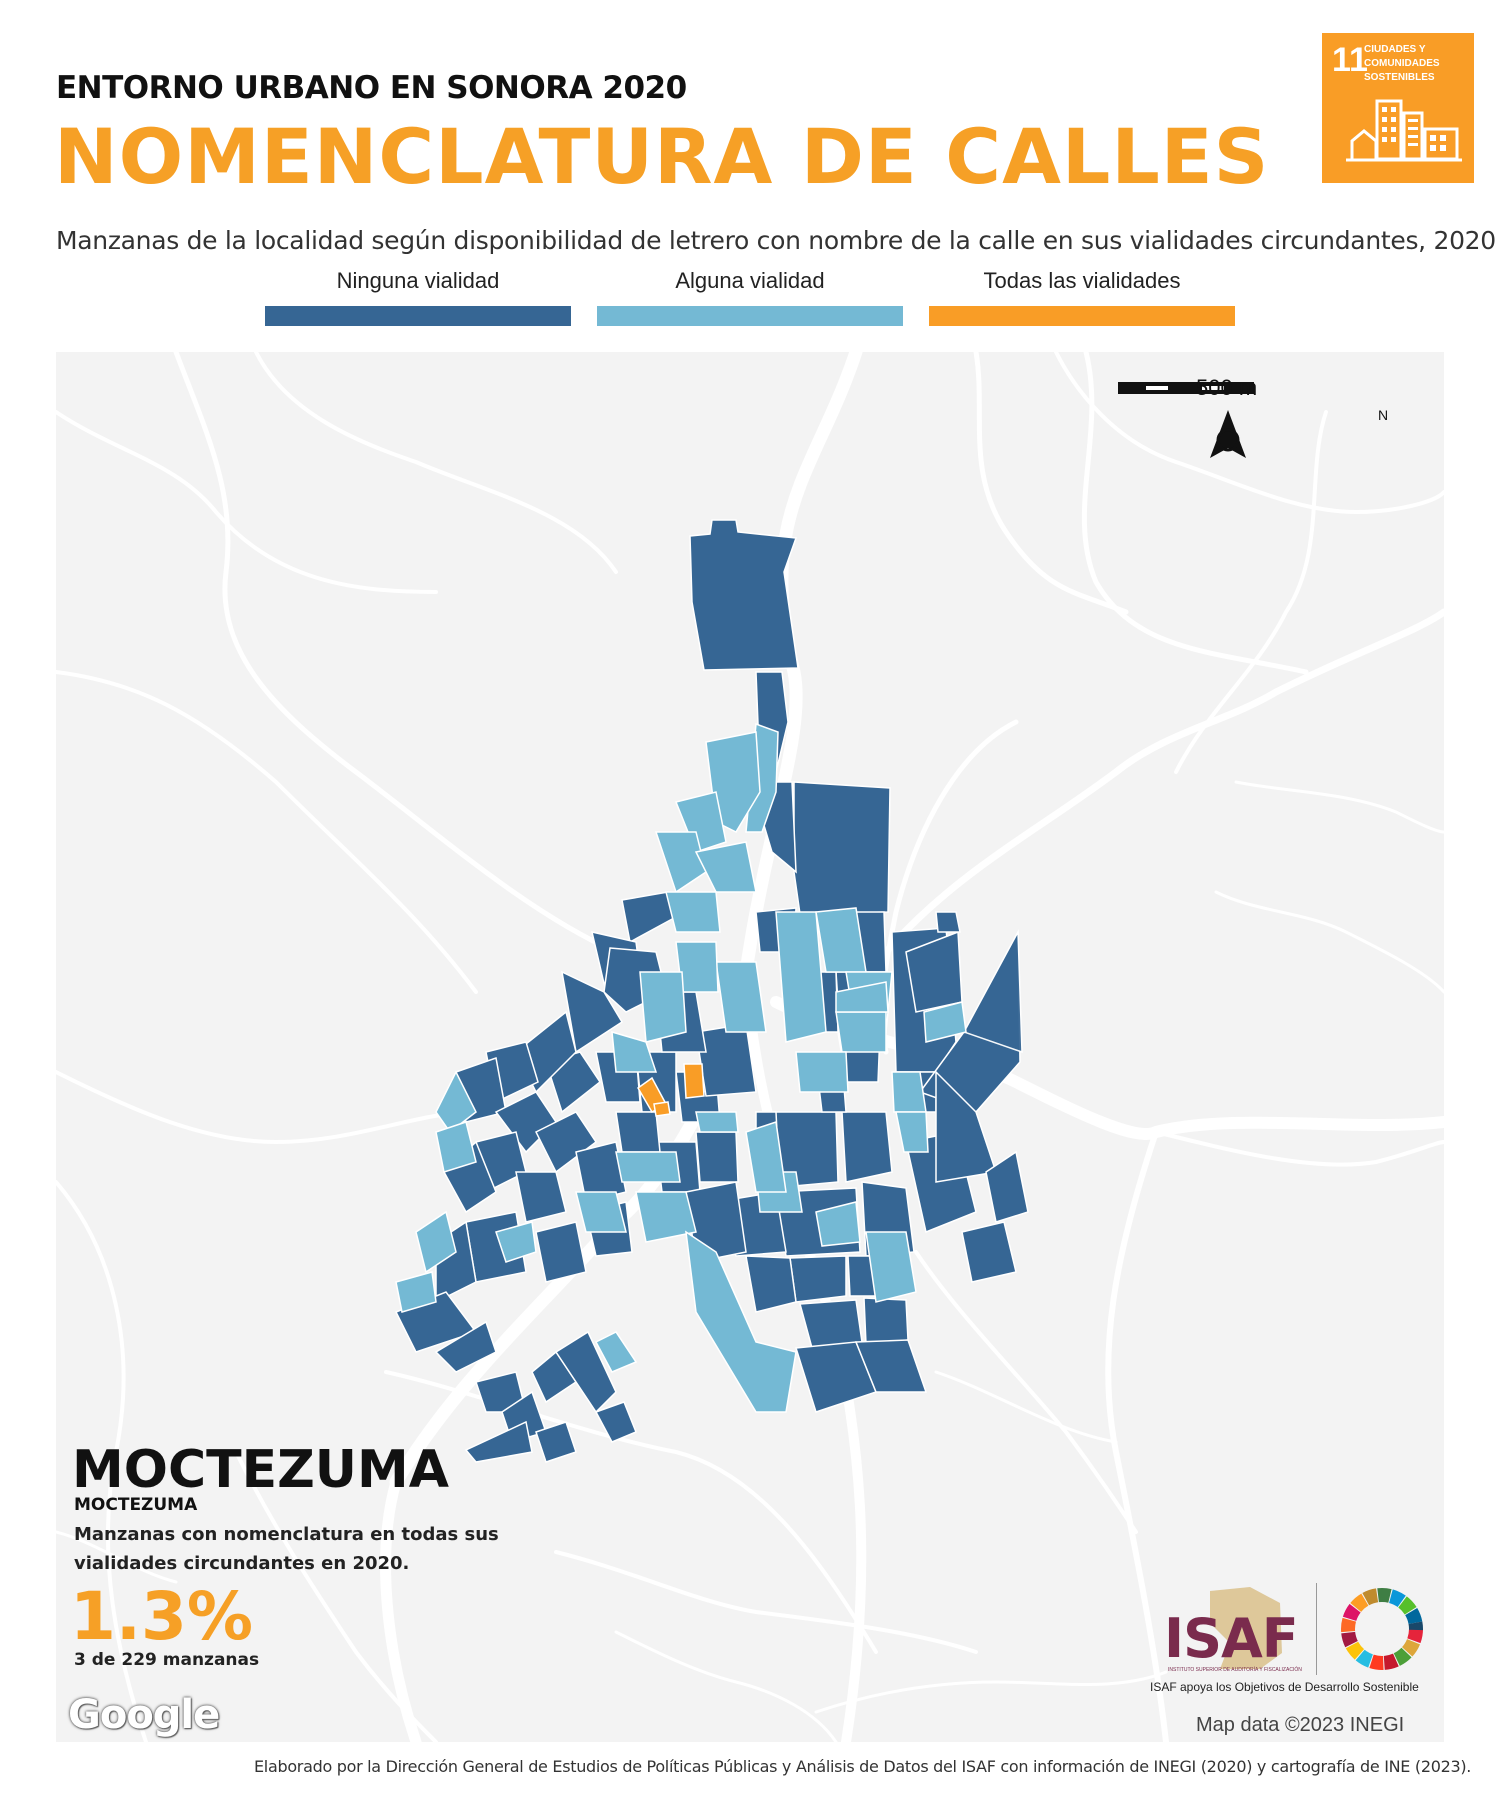 The width and height of the screenshot is (1500, 1800). I want to click on legend-label: Ninguna vialidad, so click(418, 281).